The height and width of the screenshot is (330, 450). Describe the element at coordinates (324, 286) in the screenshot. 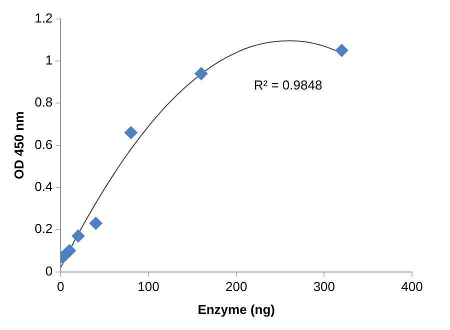

I see `x-tick-label: 300` at that location.